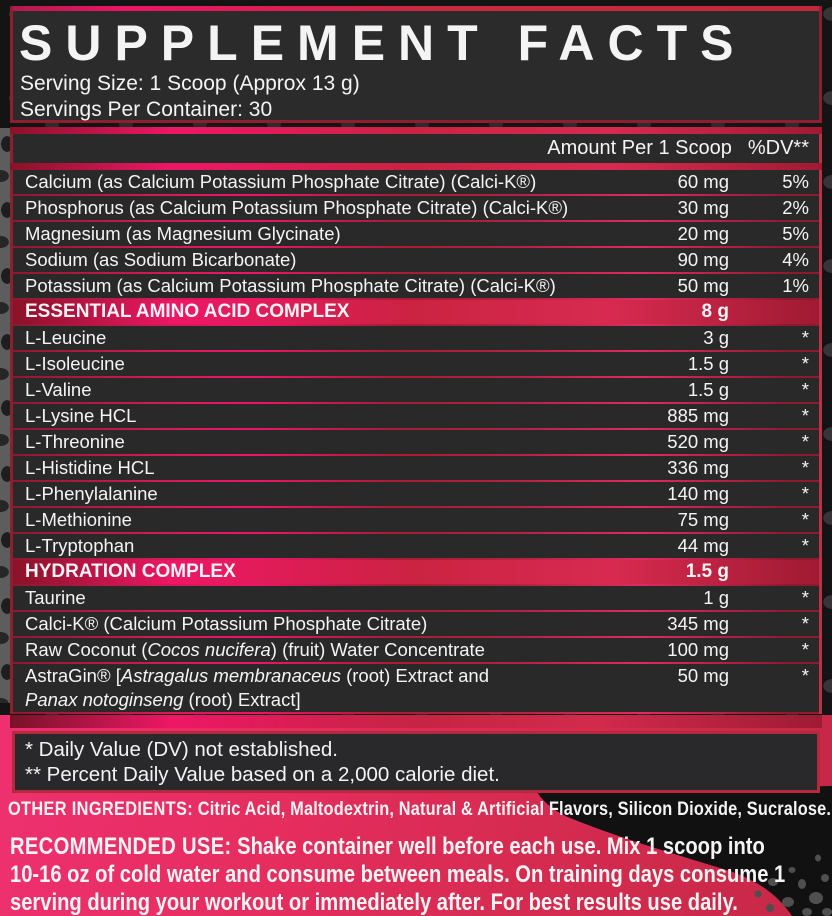 The image size is (832, 916). Describe the element at coordinates (795, 207) in the screenshot. I see `dv-value: 2%` at that location.